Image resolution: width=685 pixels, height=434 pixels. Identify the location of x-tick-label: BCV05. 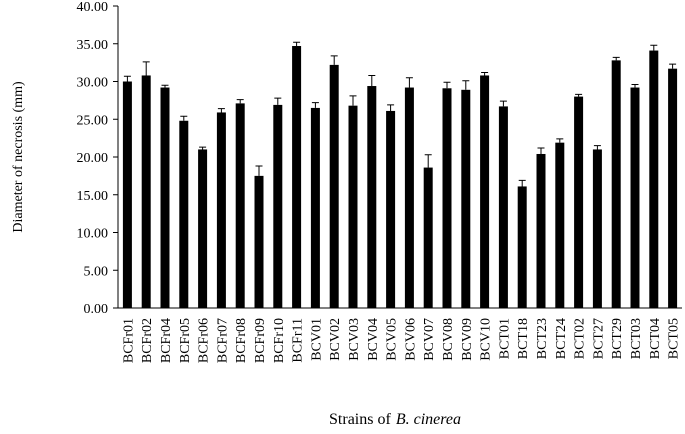
(392, 339).